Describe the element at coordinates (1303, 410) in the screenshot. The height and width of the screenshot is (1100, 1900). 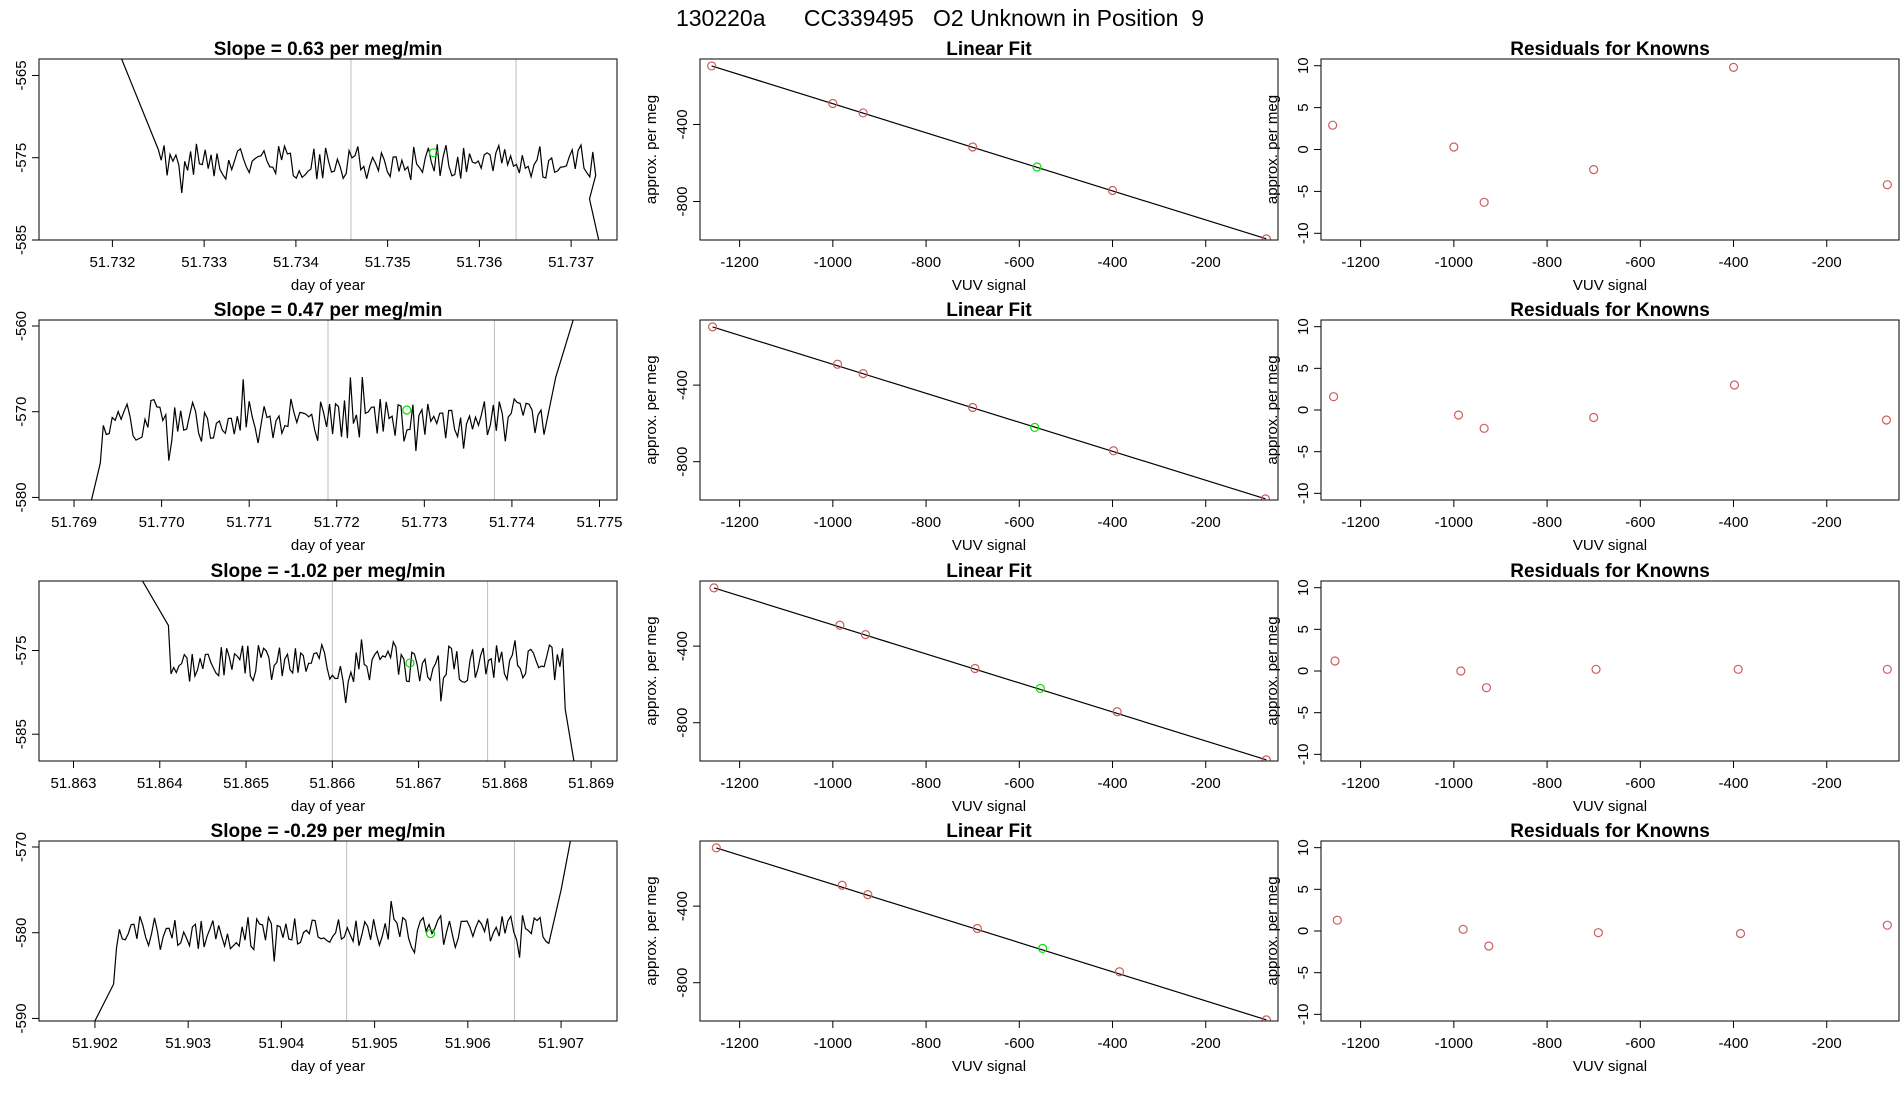
I see `y-tick-label: 0` at that location.